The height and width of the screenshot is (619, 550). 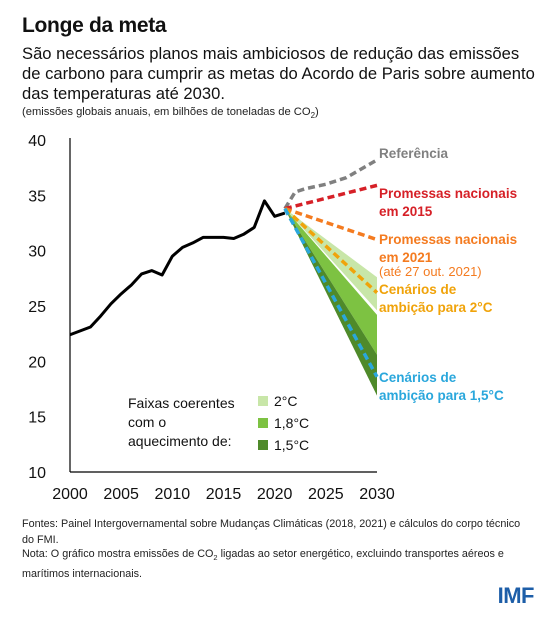 What do you see at coordinates (37, 307) in the screenshot?
I see `y-tick-label: 25` at bounding box center [37, 307].